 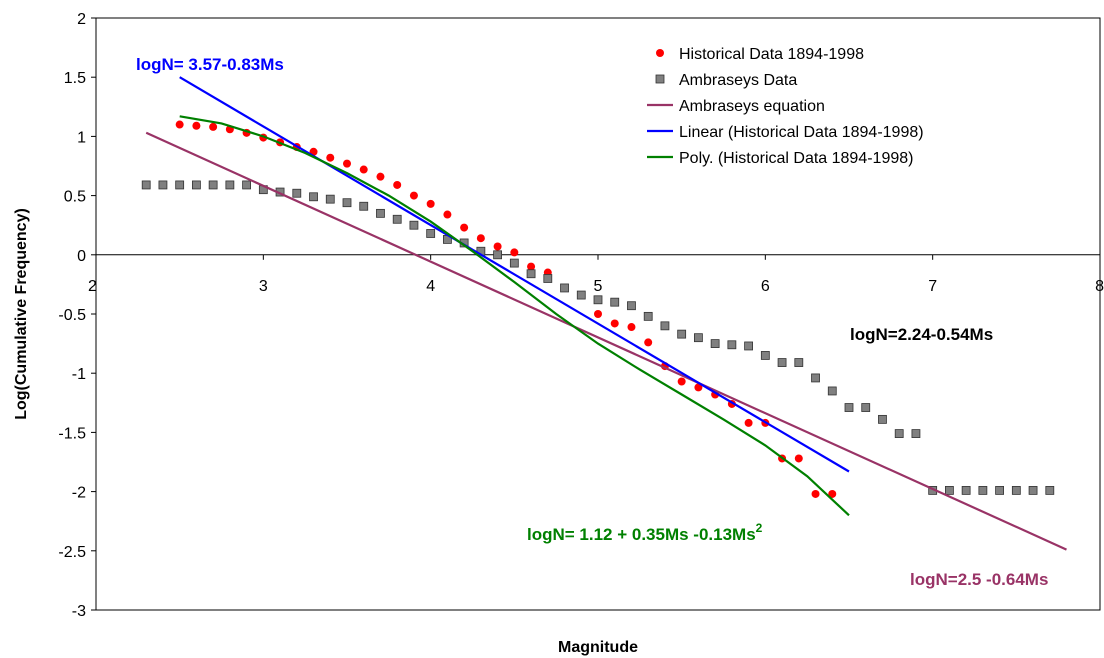 I want to click on y-tick-label: -1.5, so click(x=72, y=433).